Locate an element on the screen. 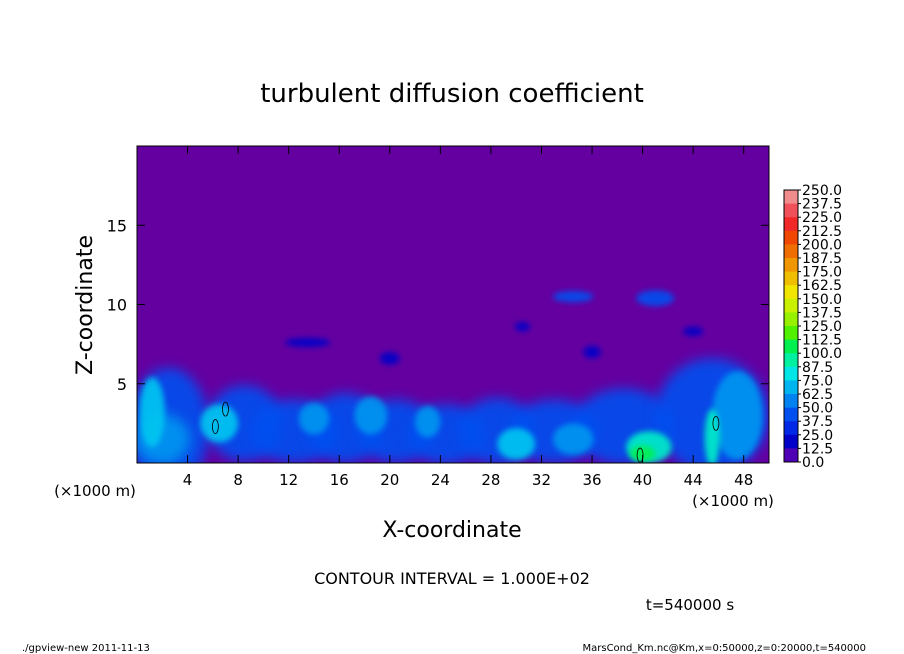 This screenshot has width=904, height=654. colorbar-level-label: 225.0 is located at coordinates (822, 218).